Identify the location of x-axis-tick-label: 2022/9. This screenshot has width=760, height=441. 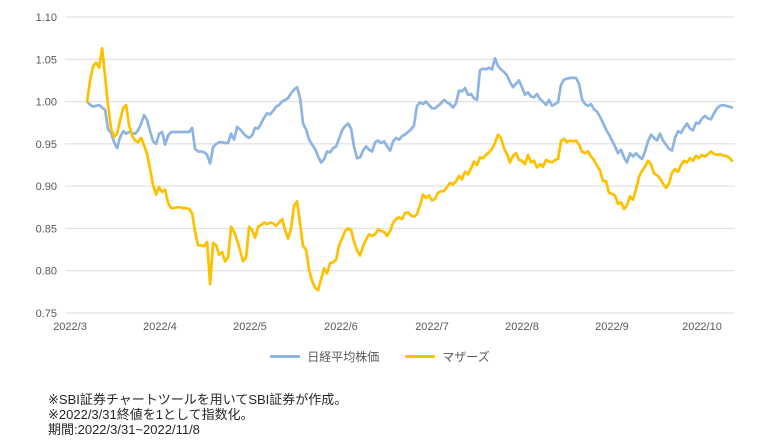
(612, 327).